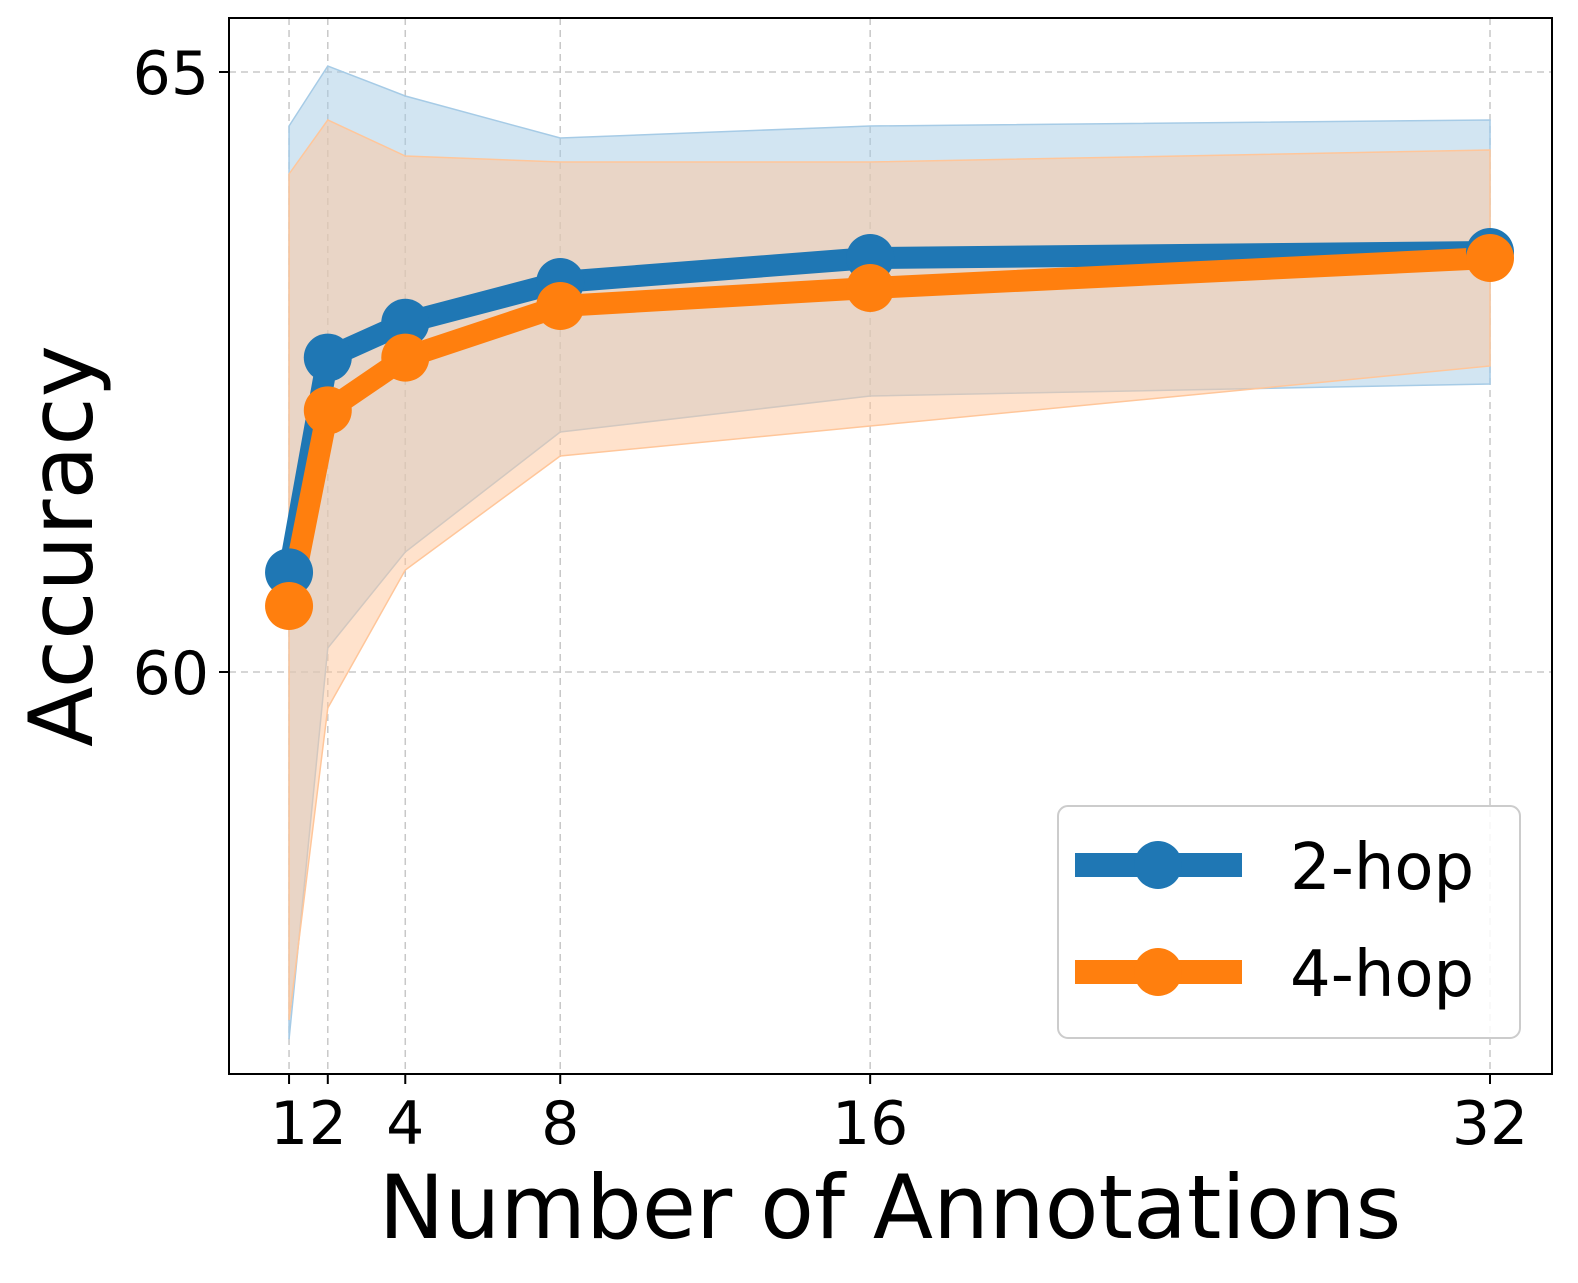 This screenshot has height=1283, width=1578. What do you see at coordinates (1382, 868) in the screenshot?
I see `legend-label-2hop: 2-hop` at bounding box center [1382, 868].